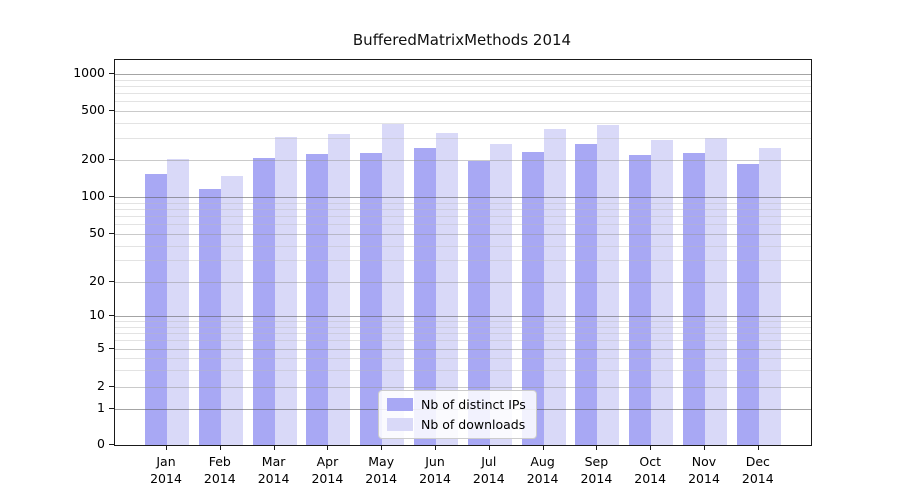 The image size is (900, 500). What do you see at coordinates (93, 196) in the screenshot?
I see `y-tick-label-100: 100` at bounding box center [93, 196].